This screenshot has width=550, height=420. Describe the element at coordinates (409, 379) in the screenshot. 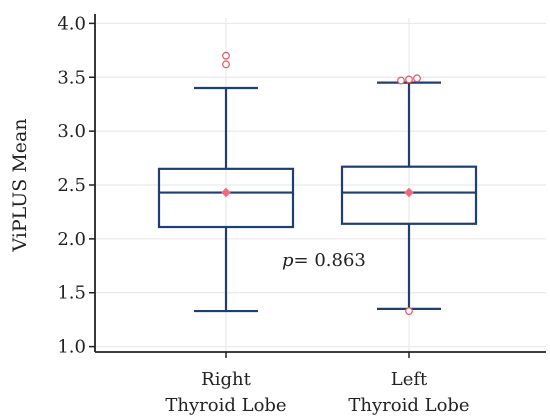

I see `x-tick-label-line1: Left` at that location.